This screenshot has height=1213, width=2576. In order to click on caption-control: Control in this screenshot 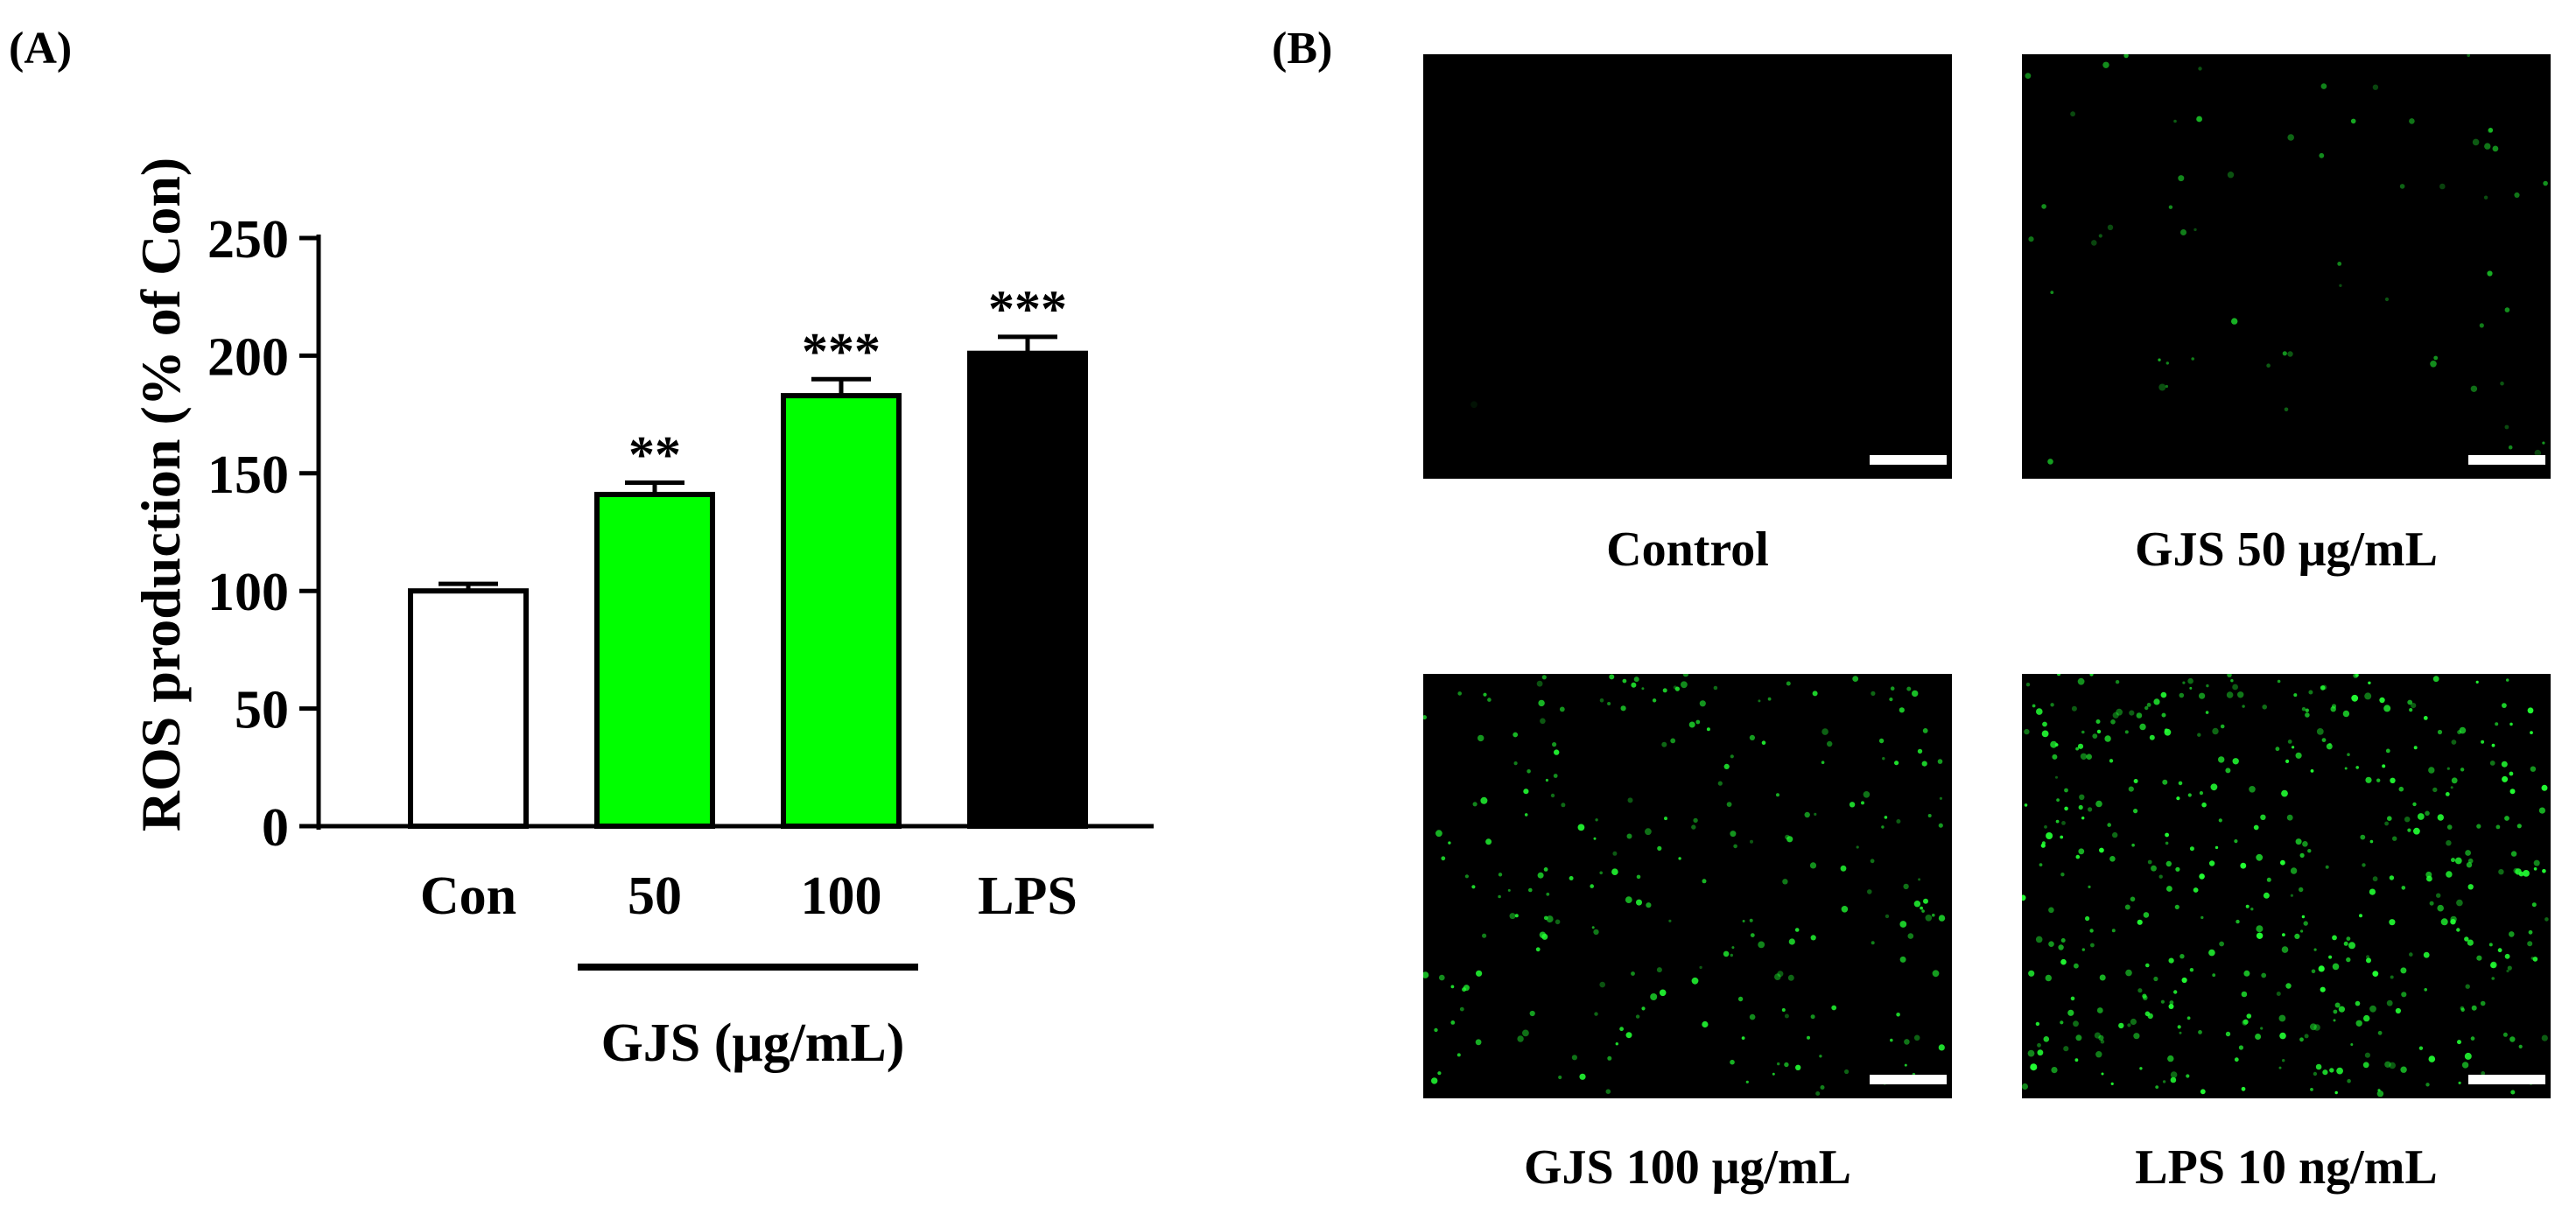, I will do `click(1688, 550)`.